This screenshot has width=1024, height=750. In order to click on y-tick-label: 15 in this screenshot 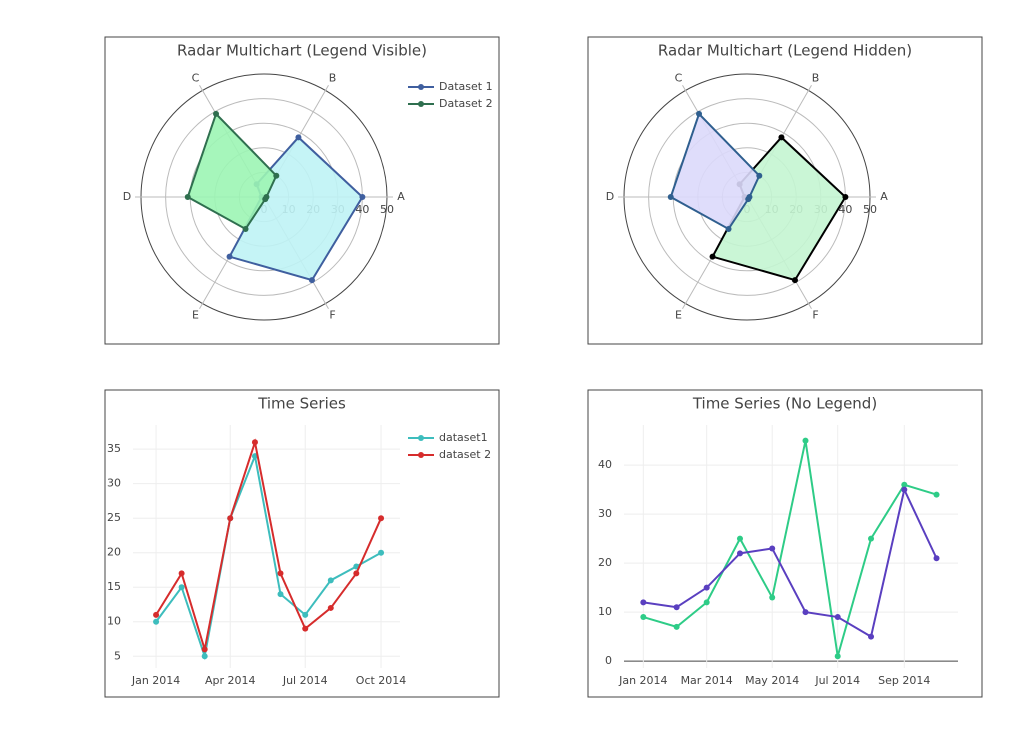, I will do `click(114, 586)`.